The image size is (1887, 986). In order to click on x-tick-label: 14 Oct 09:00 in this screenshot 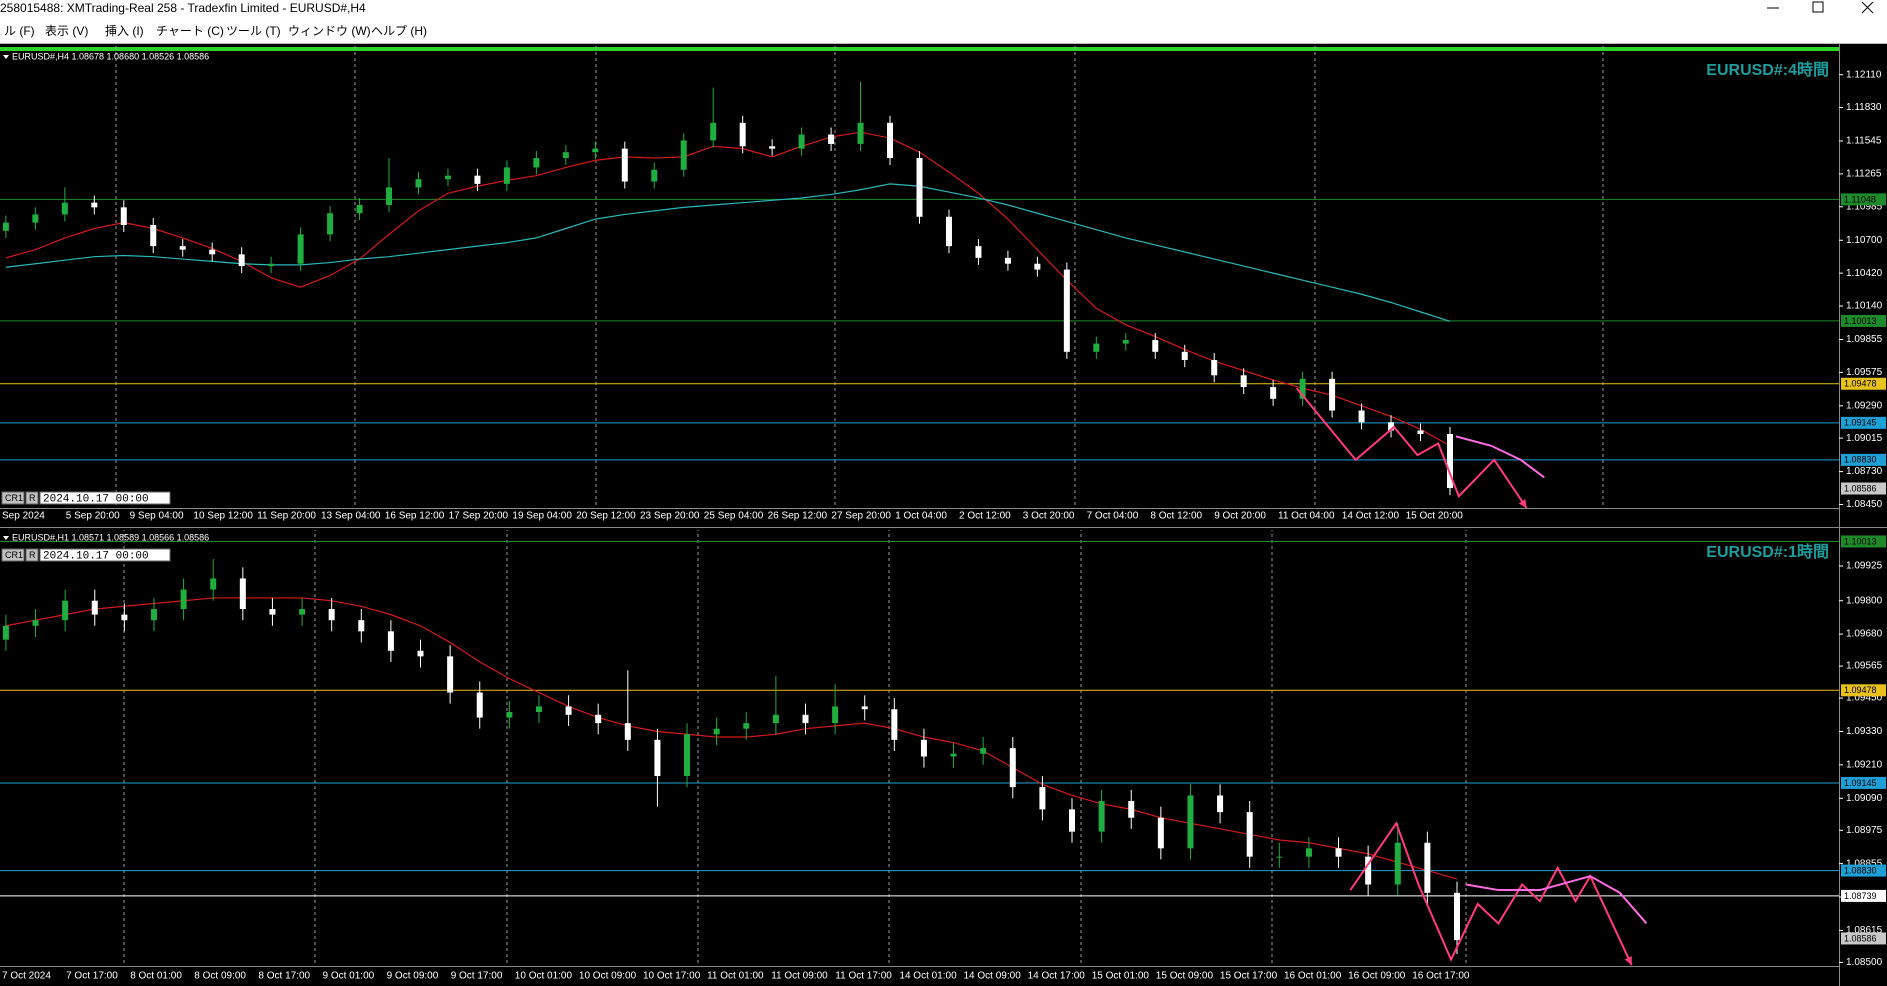, I will do `click(993, 976)`.